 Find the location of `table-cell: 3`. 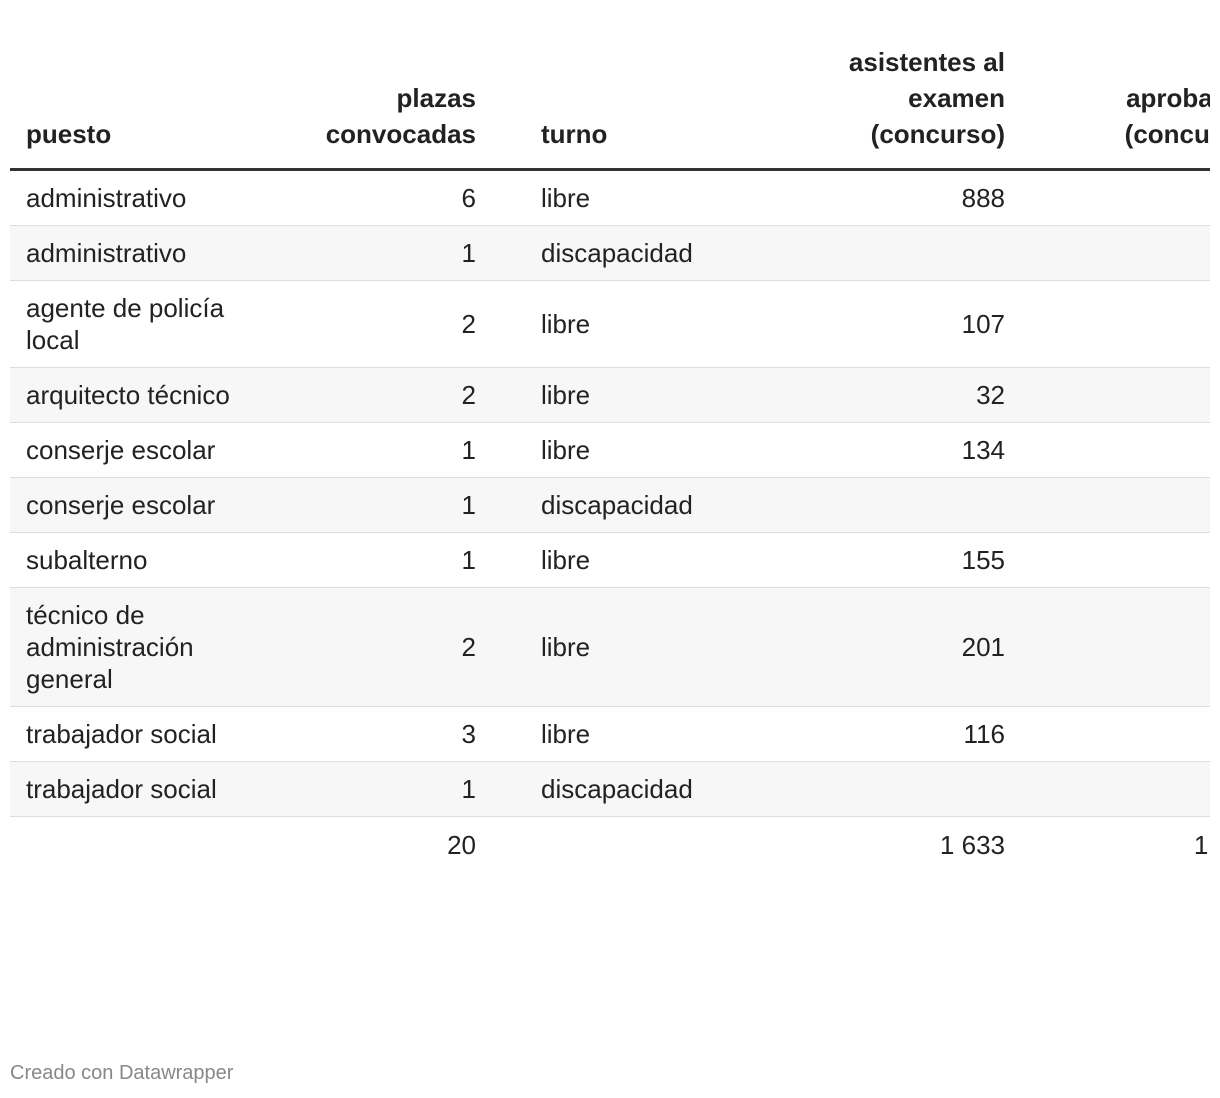

table-cell: 3 is located at coordinates (381, 734).